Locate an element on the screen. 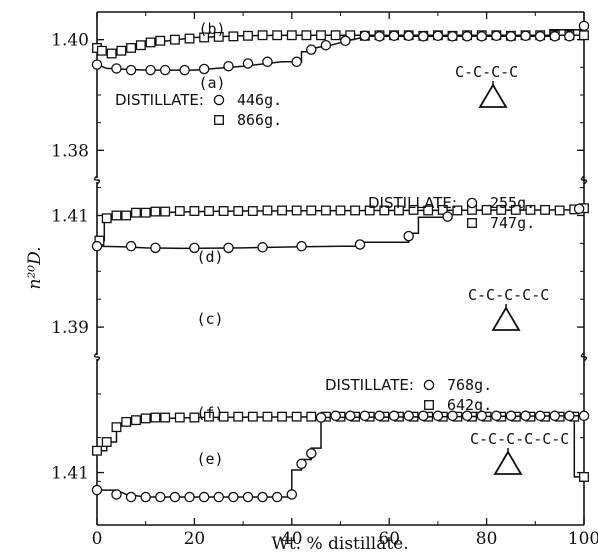  legend-entry-label: 255g. is located at coordinates (512, 203).